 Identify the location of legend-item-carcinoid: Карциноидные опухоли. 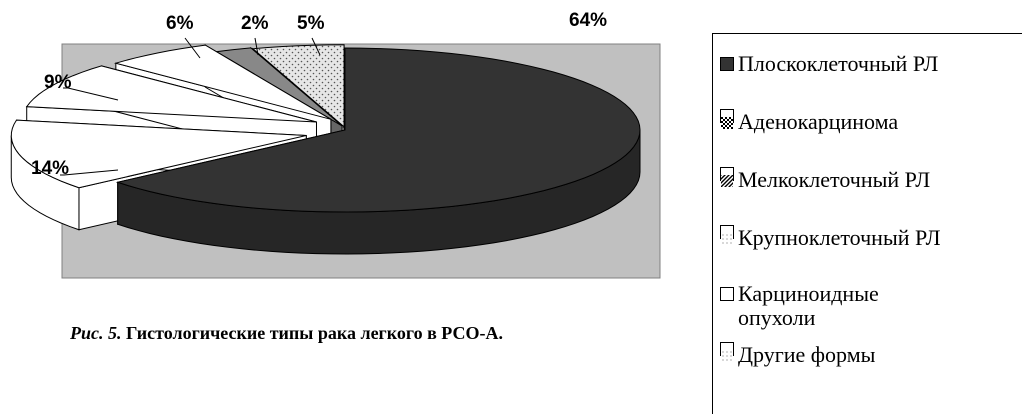
(867, 306).